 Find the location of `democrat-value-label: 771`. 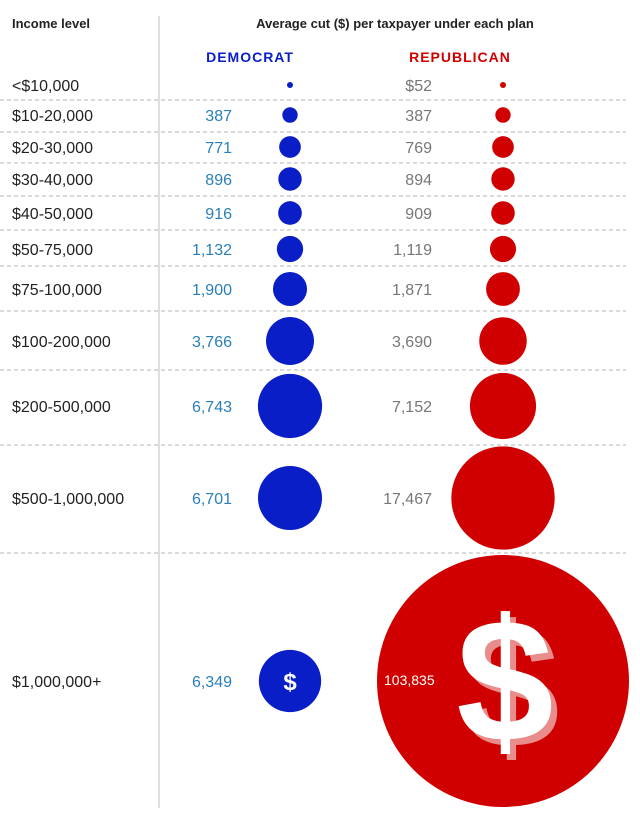

democrat-value-label: 771 is located at coordinates (218, 148).